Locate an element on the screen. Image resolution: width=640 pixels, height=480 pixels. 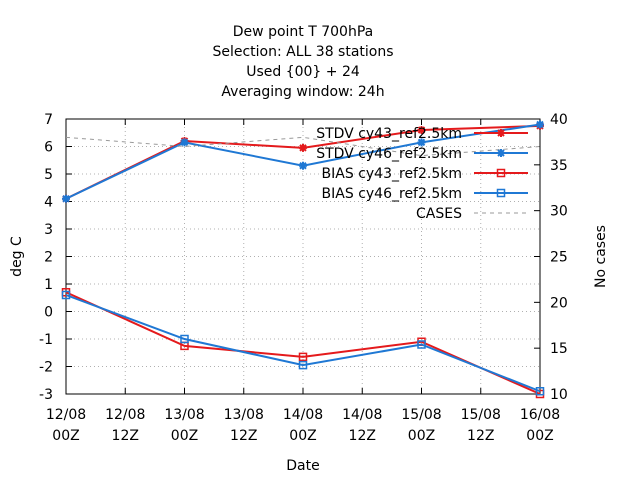
y-tick-label: 5 is located at coordinates (48, 175).